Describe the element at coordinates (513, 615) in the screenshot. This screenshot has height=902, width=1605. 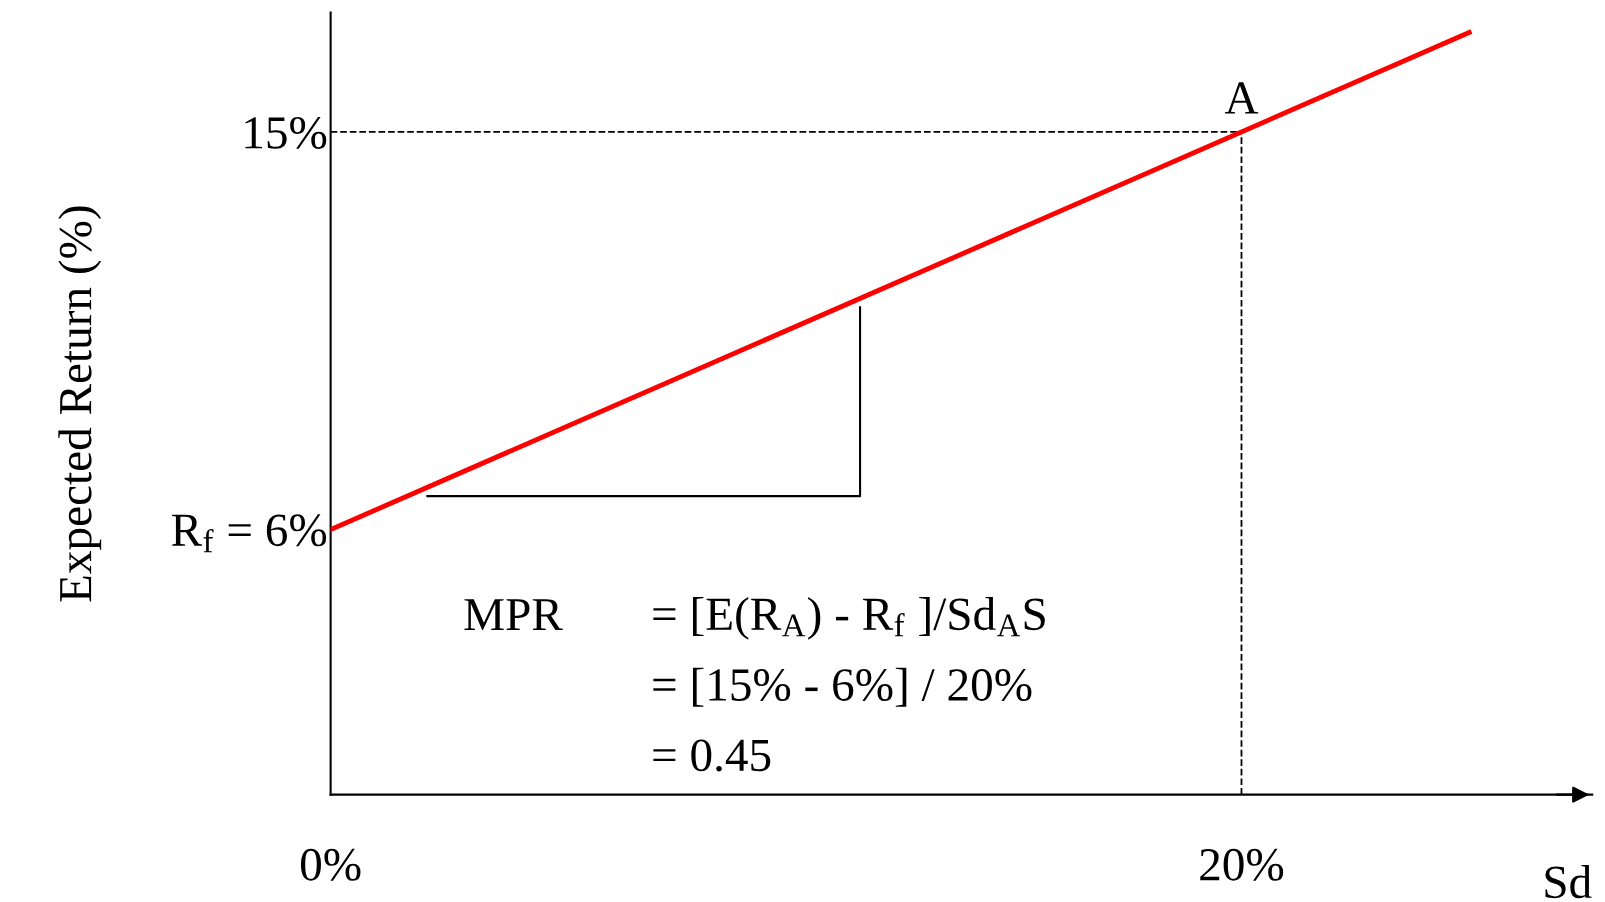
I see `annotation: MPR` at that location.